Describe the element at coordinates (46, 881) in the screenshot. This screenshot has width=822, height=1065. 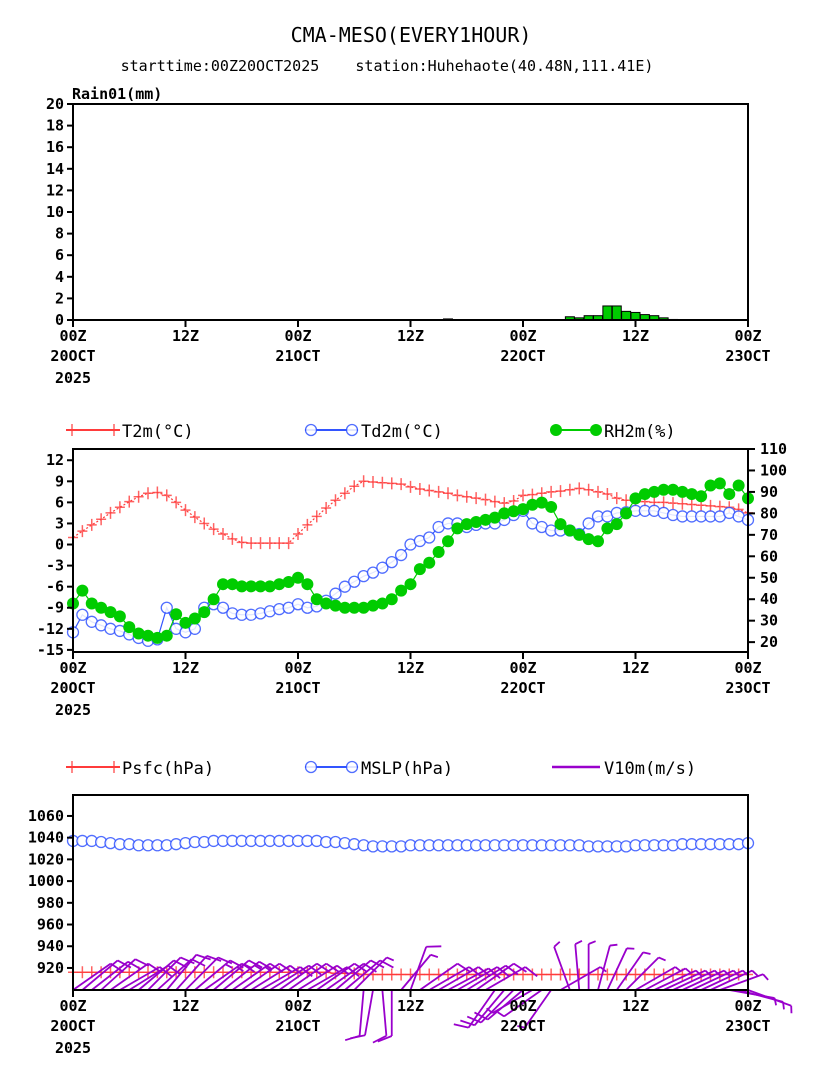
I see `y-tick-label: 1000` at that location.